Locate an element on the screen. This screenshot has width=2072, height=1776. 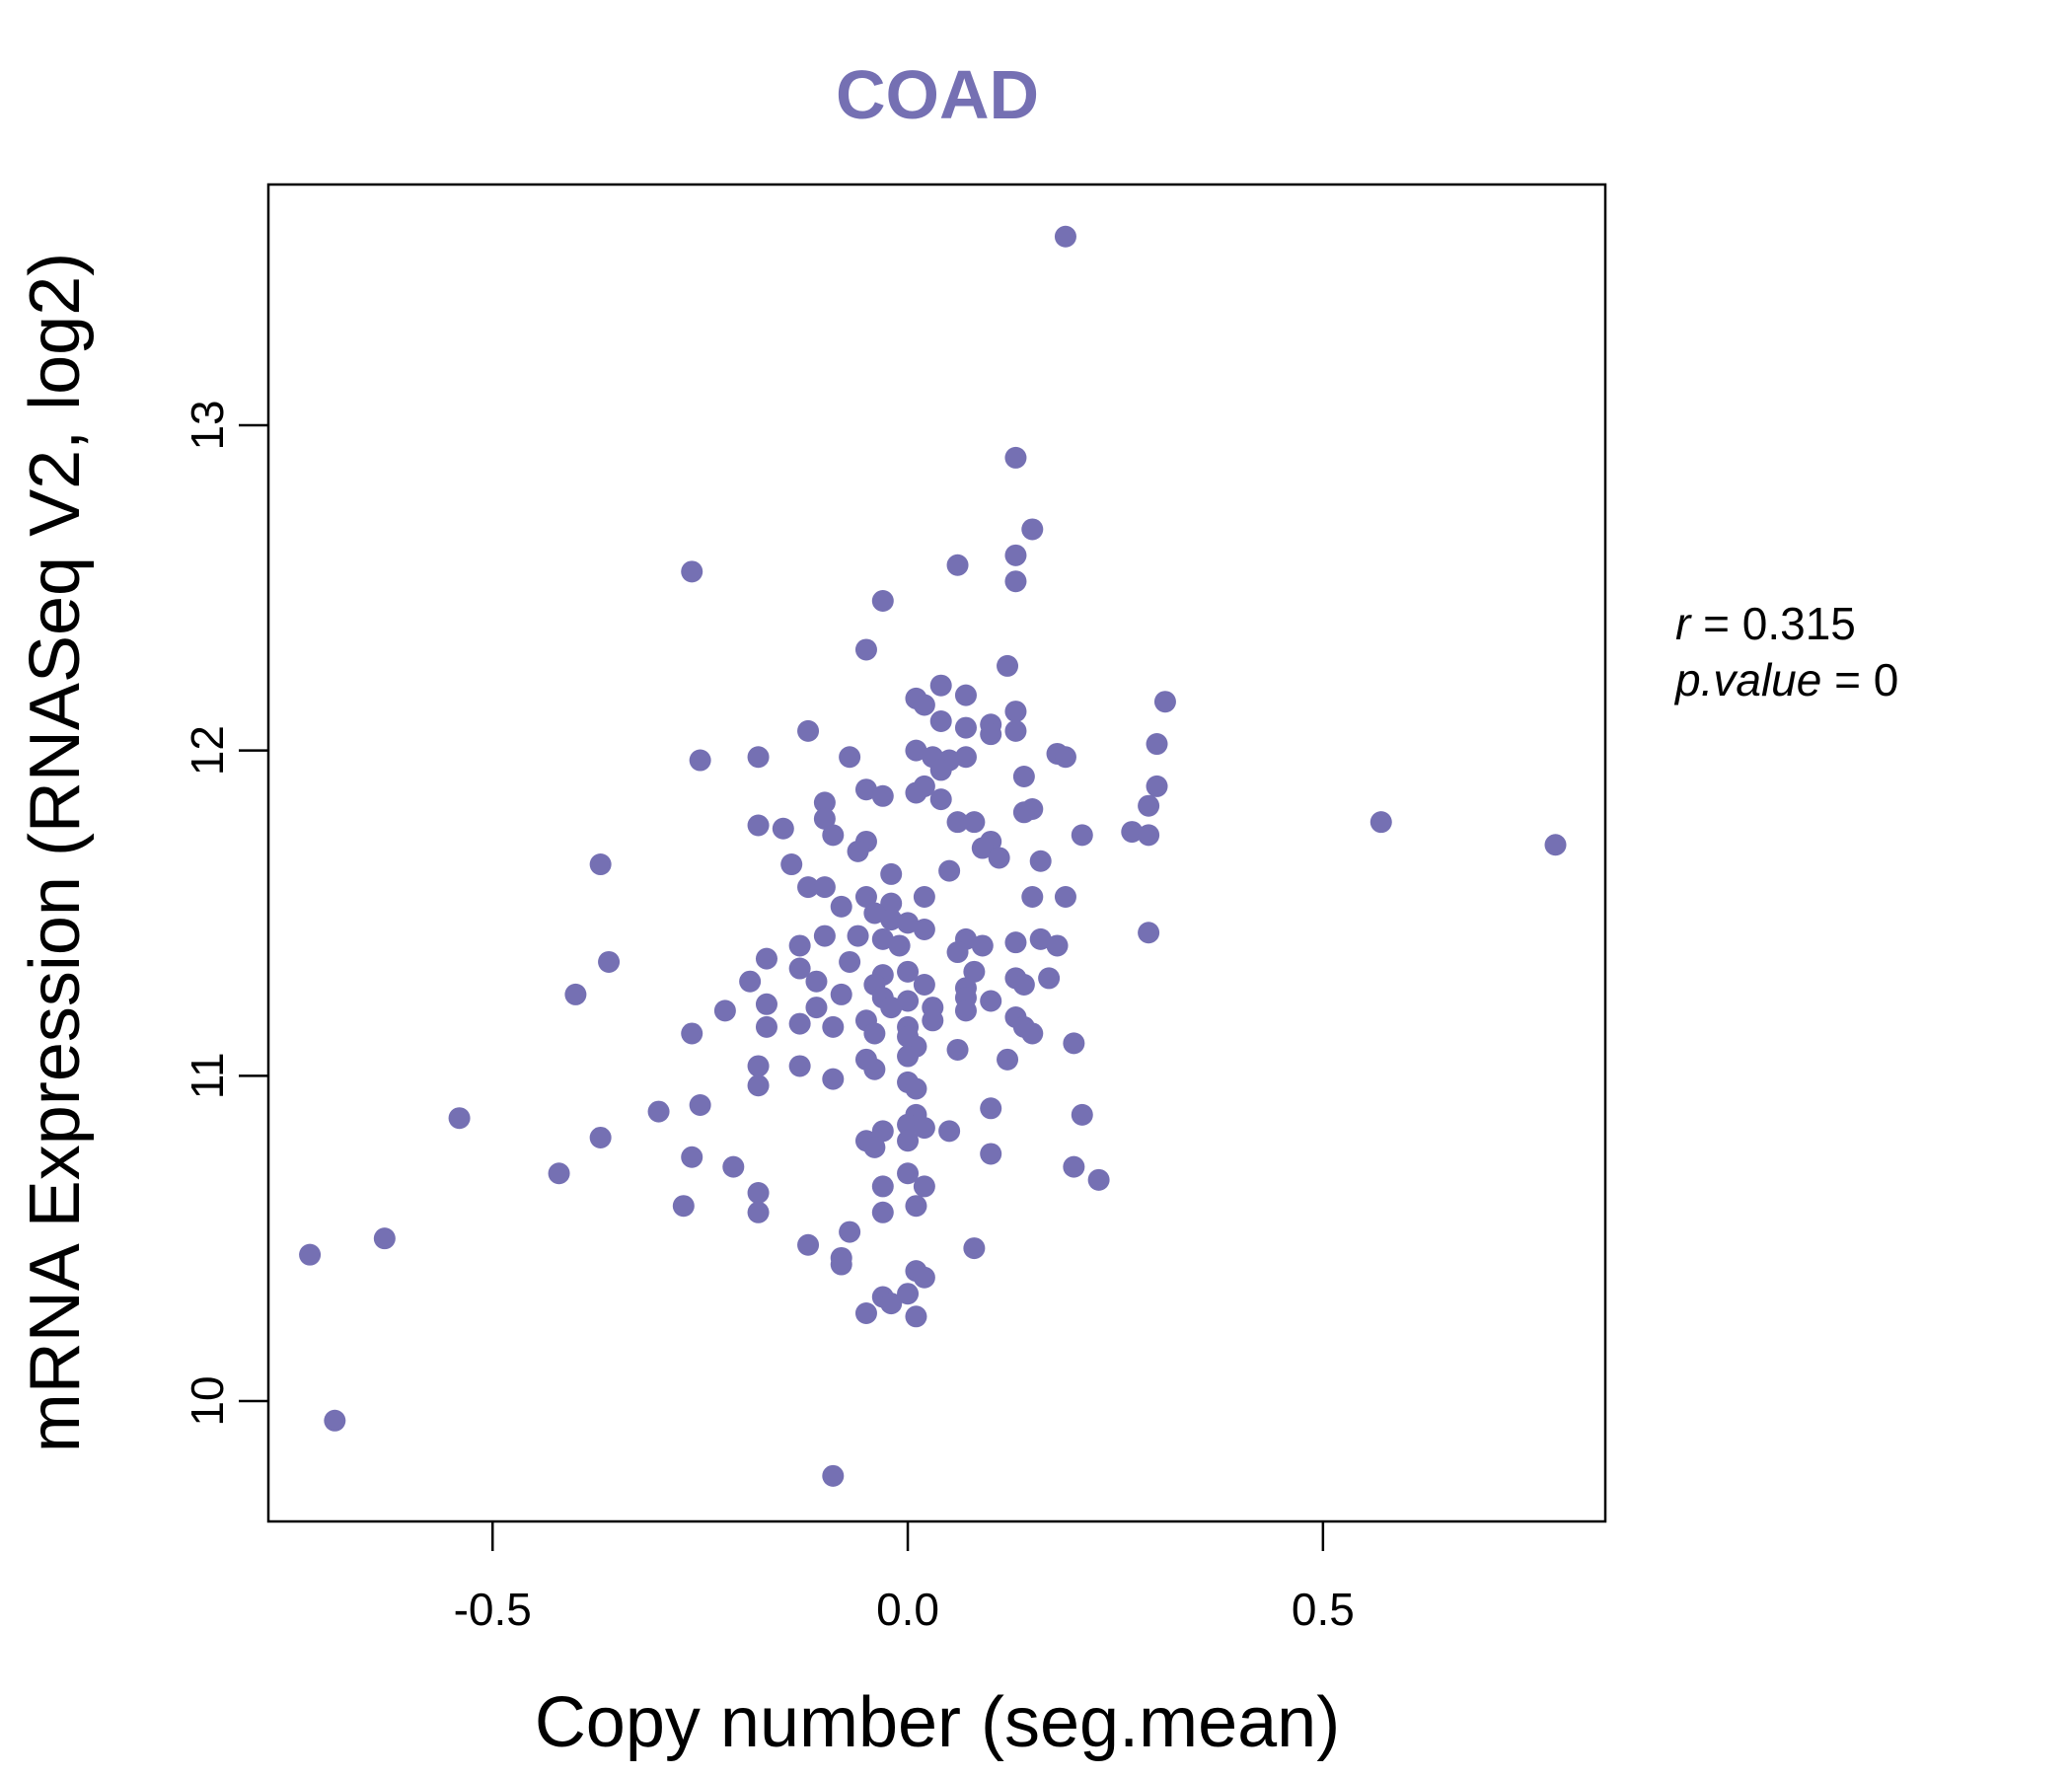
x-tick-label: 0.0 is located at coordinates (907, 1610).